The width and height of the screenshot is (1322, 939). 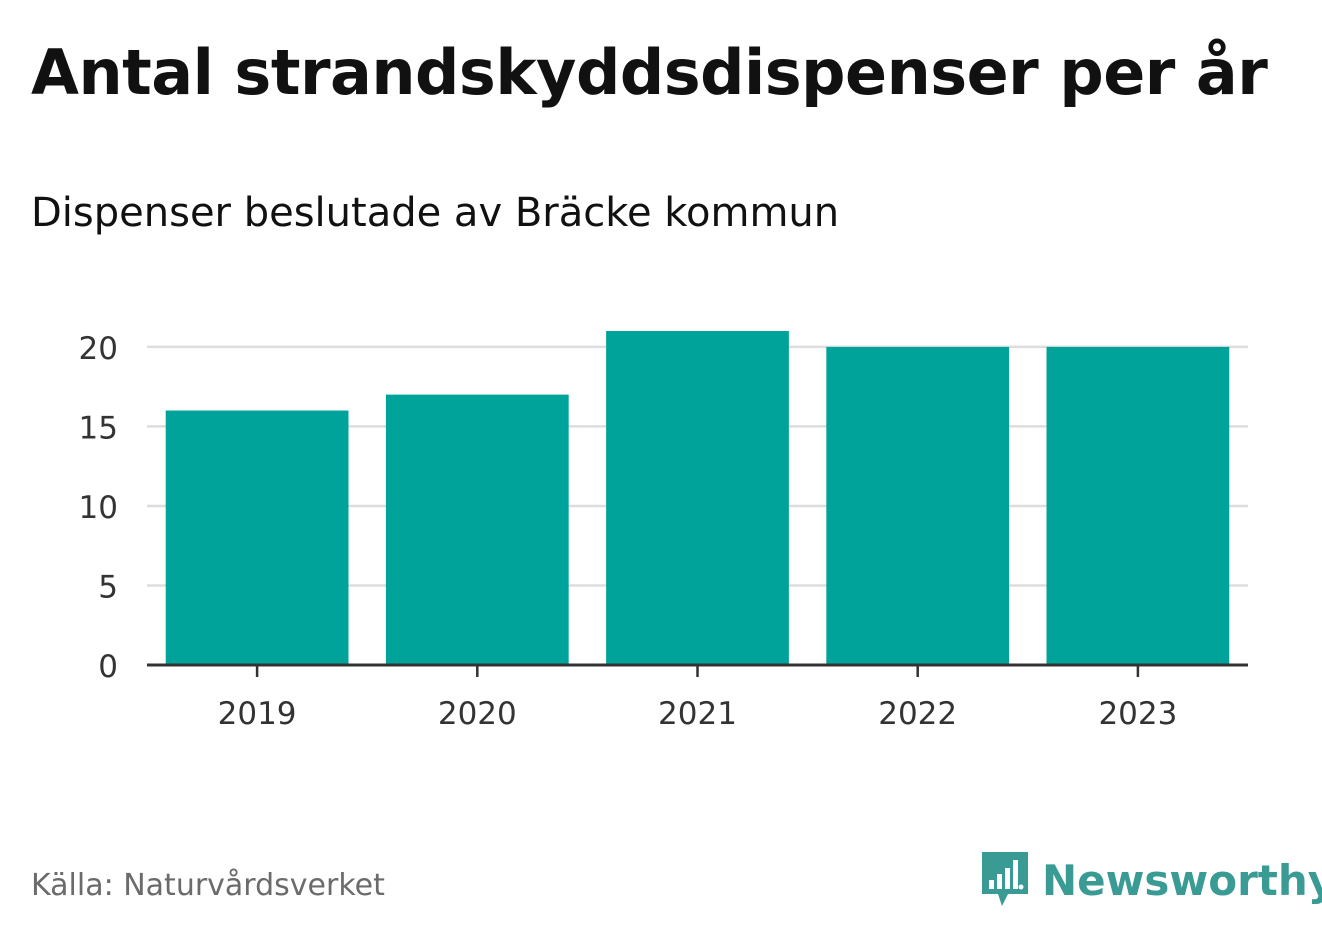 I want to click on y-tick-label: 15, so click(x=98, y=428).